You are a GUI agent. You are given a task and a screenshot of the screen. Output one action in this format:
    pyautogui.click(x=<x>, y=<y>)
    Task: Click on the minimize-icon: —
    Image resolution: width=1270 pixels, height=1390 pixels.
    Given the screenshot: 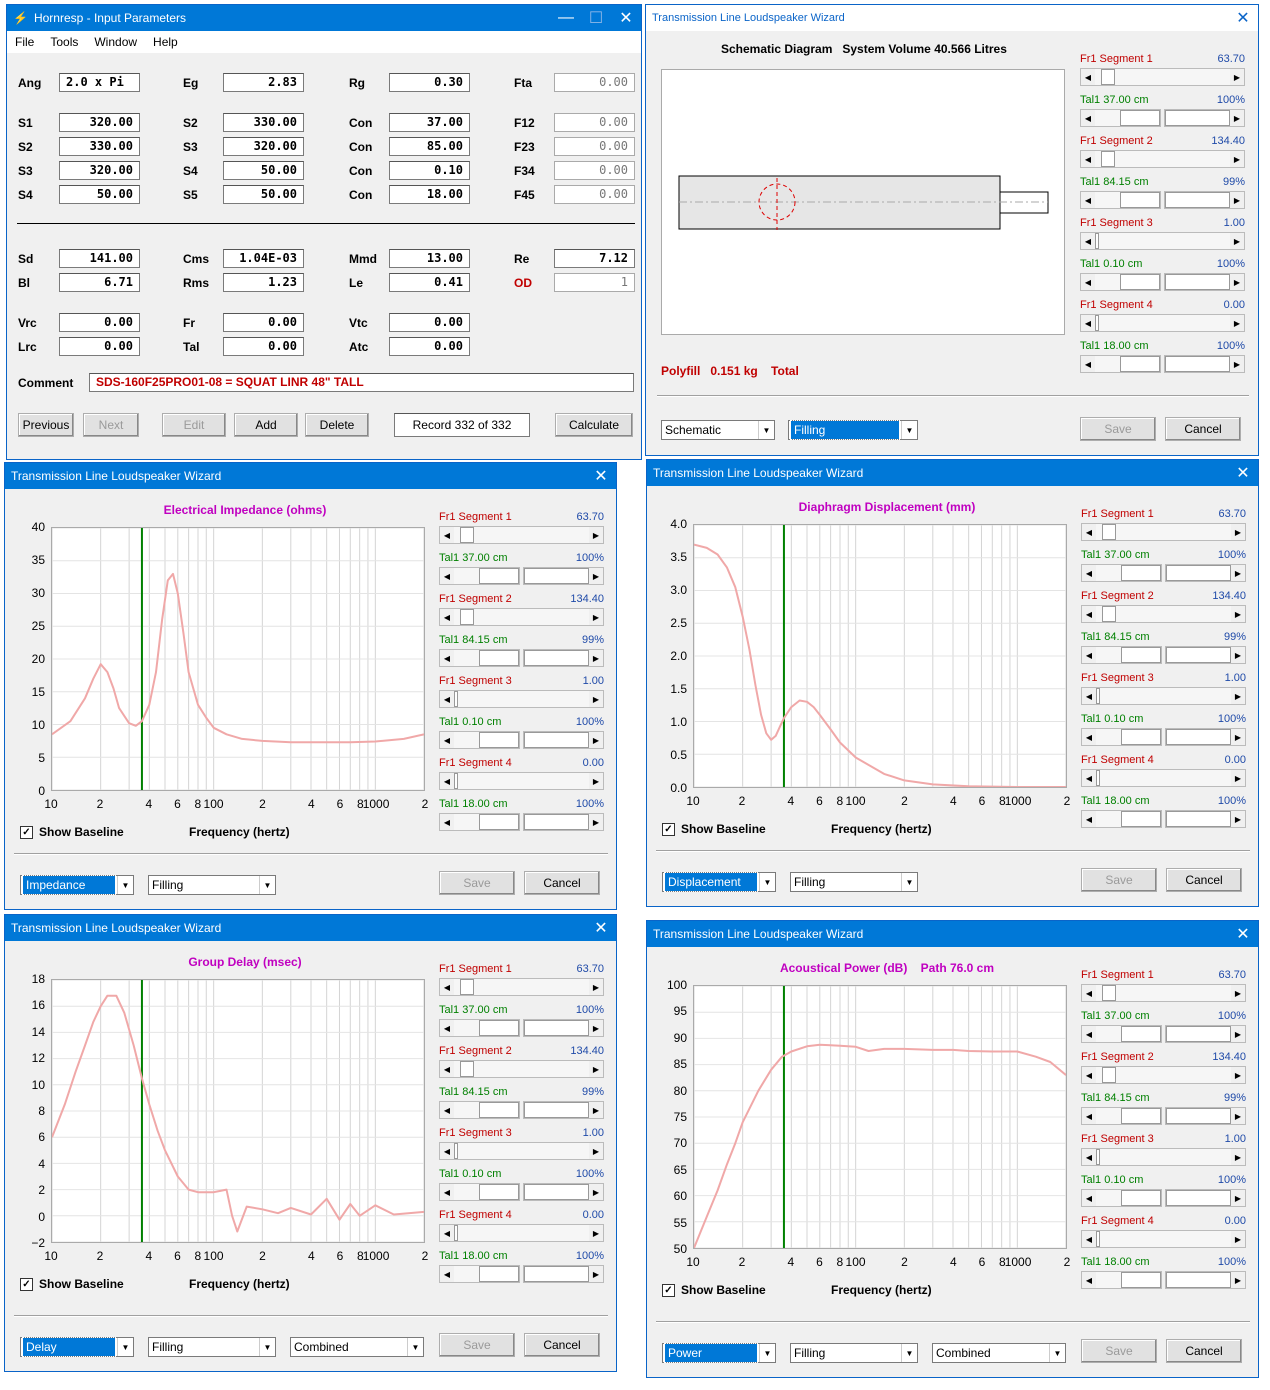 What is the action you would take?
    pyautogui.click(x=566, y=17)
    